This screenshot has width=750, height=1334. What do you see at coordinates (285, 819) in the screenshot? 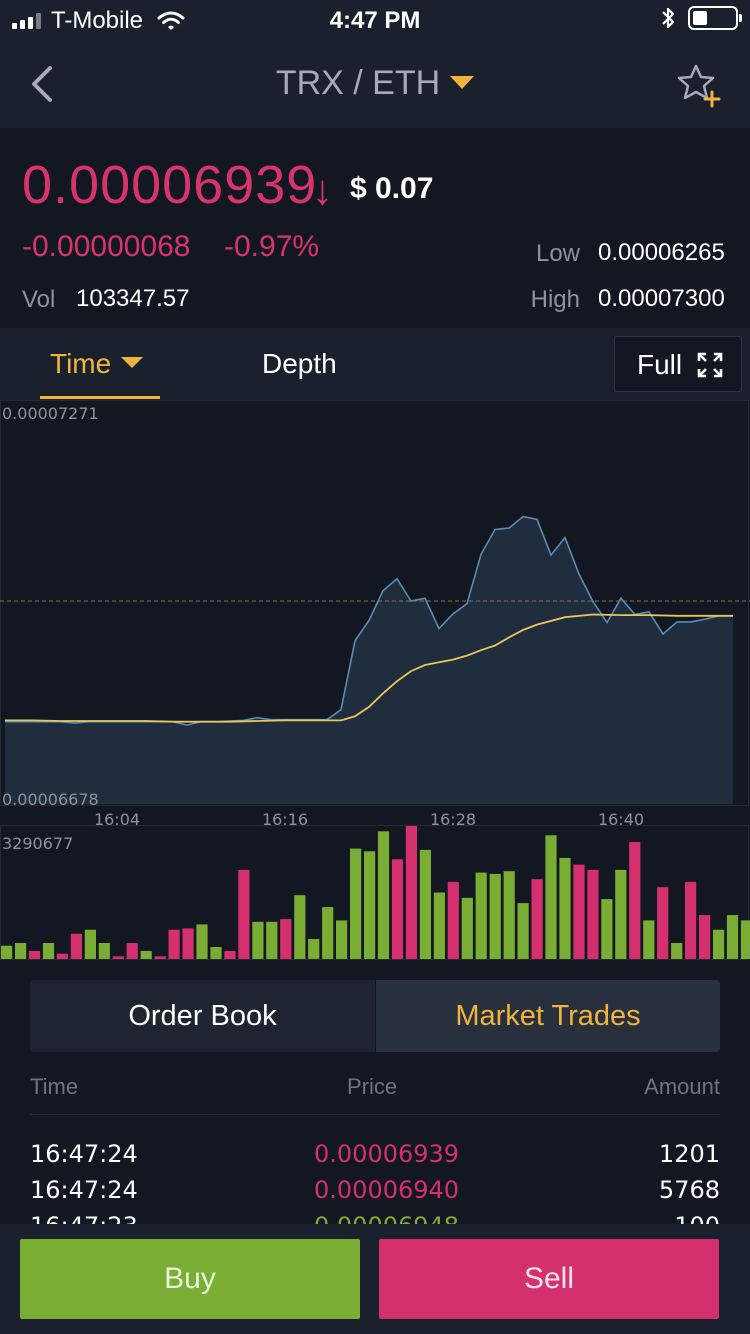
I see `x-axis-tick-label: 16:16` at bounding box center [285, 819].